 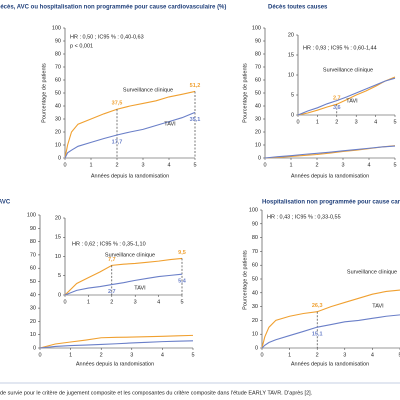 What do you see at coordinates (5, 203) in the screenshot?
I see `panel-title: AVC` at bounding box center [5, 203].